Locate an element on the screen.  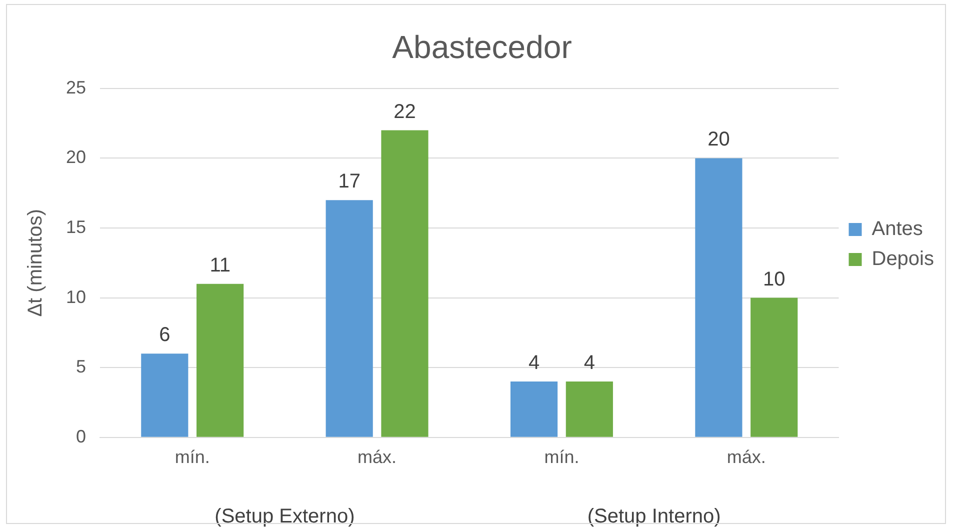
data-label: 11 is located at coordinates (220, 265).